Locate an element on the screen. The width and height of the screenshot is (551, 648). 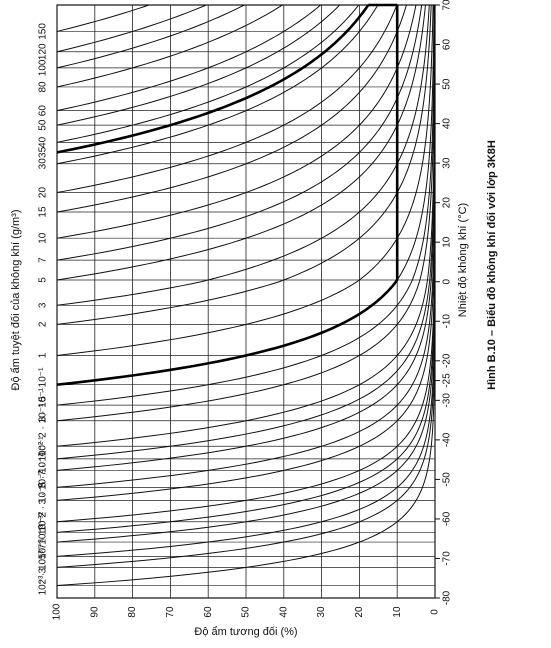
x-tick-label: 10 is located at coordinates (397, 612).